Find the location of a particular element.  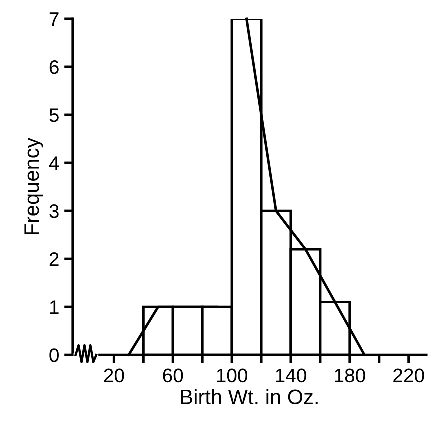

y-tick-label: 1 is located at coordinates (54, 307).